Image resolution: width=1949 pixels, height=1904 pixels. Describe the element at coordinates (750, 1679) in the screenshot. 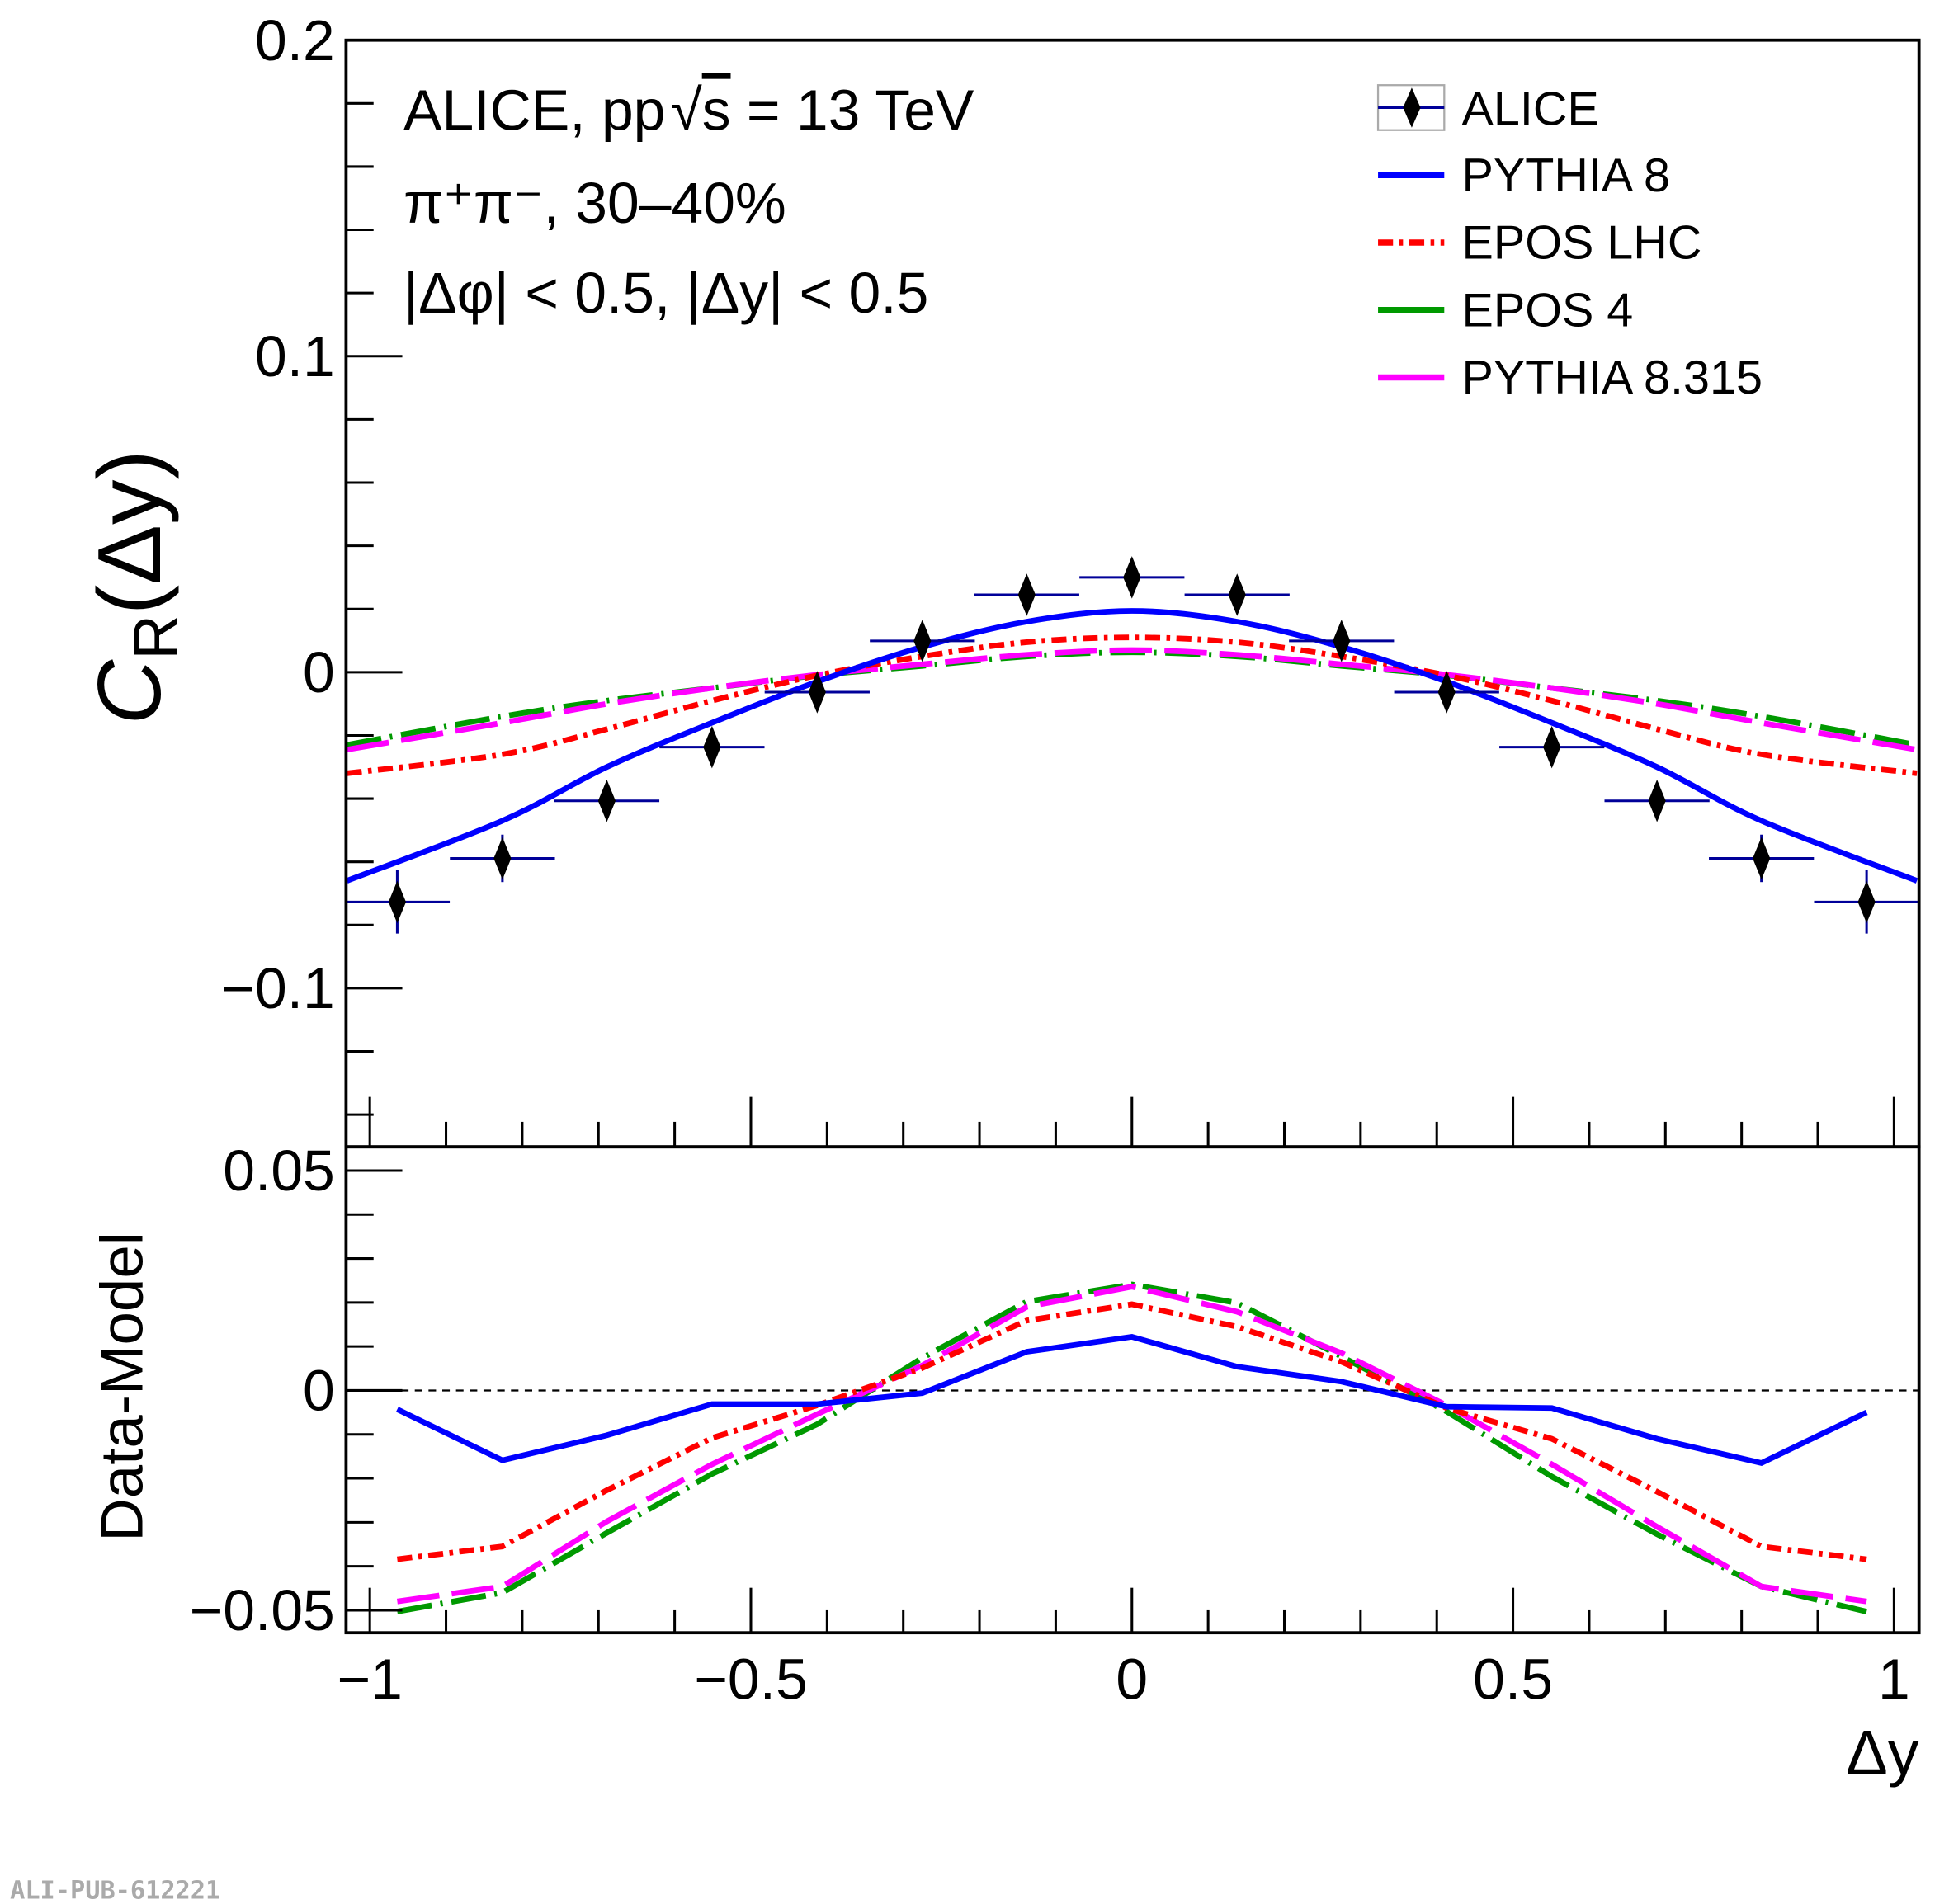

I see `x-tick-label: −0.5` at that location.